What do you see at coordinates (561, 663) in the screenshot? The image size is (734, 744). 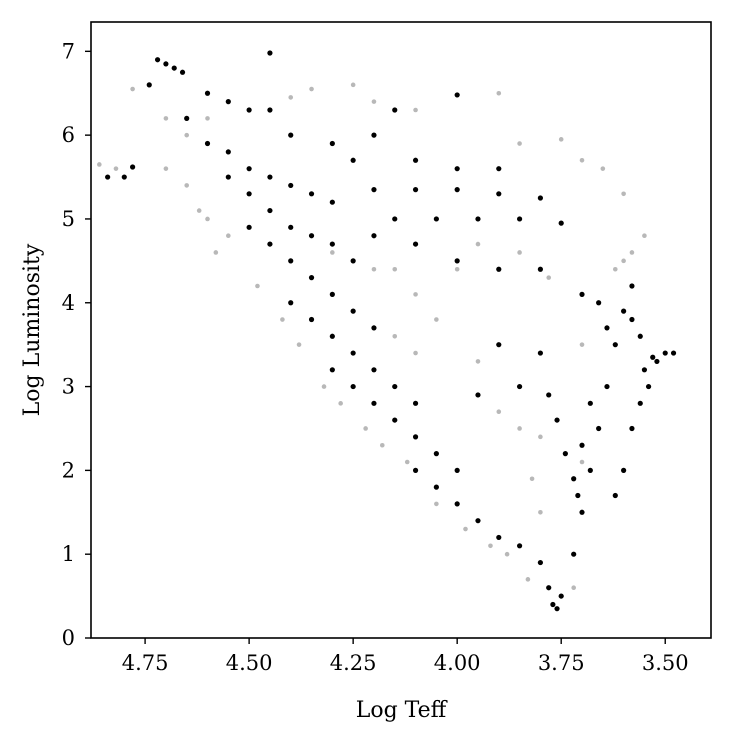 I see `x-tick-label-4: 3.75` at bounding box center [561, 663].